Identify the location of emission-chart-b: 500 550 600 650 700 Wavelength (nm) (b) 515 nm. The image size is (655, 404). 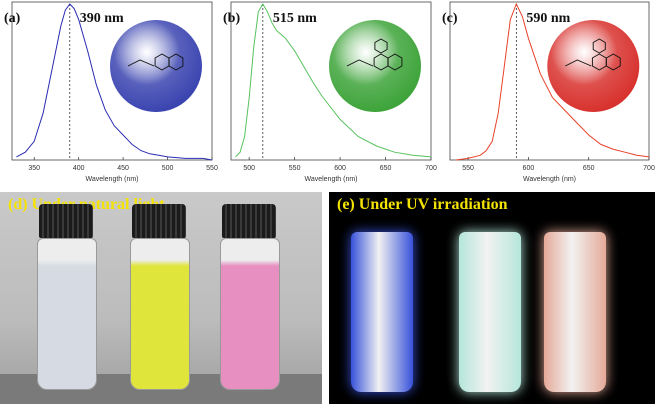
(330, 92).